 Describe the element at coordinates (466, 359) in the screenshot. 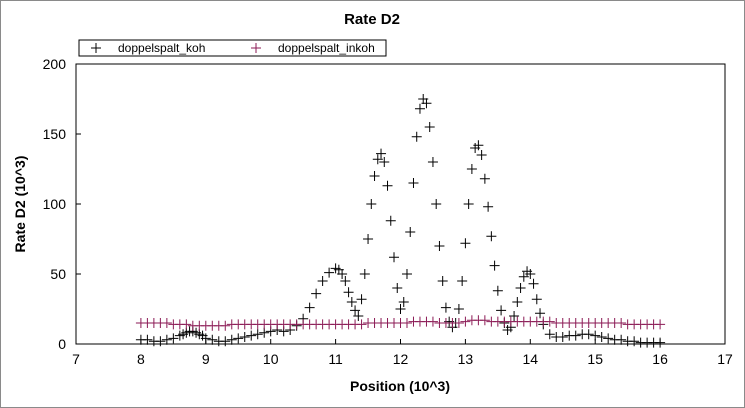

I see `x-tick-label: 13` at that location.